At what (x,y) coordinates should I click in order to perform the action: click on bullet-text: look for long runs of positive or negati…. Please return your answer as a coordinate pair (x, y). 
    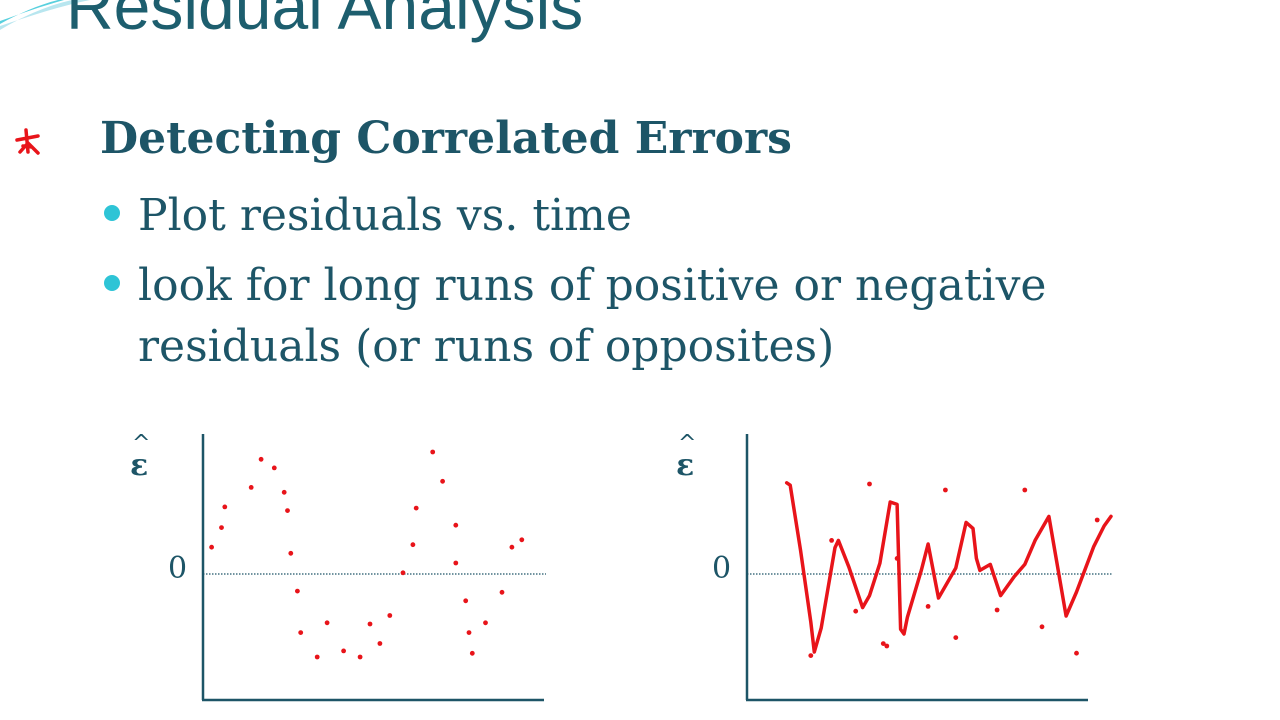
    Looking at the image, I should click on (592, 316).